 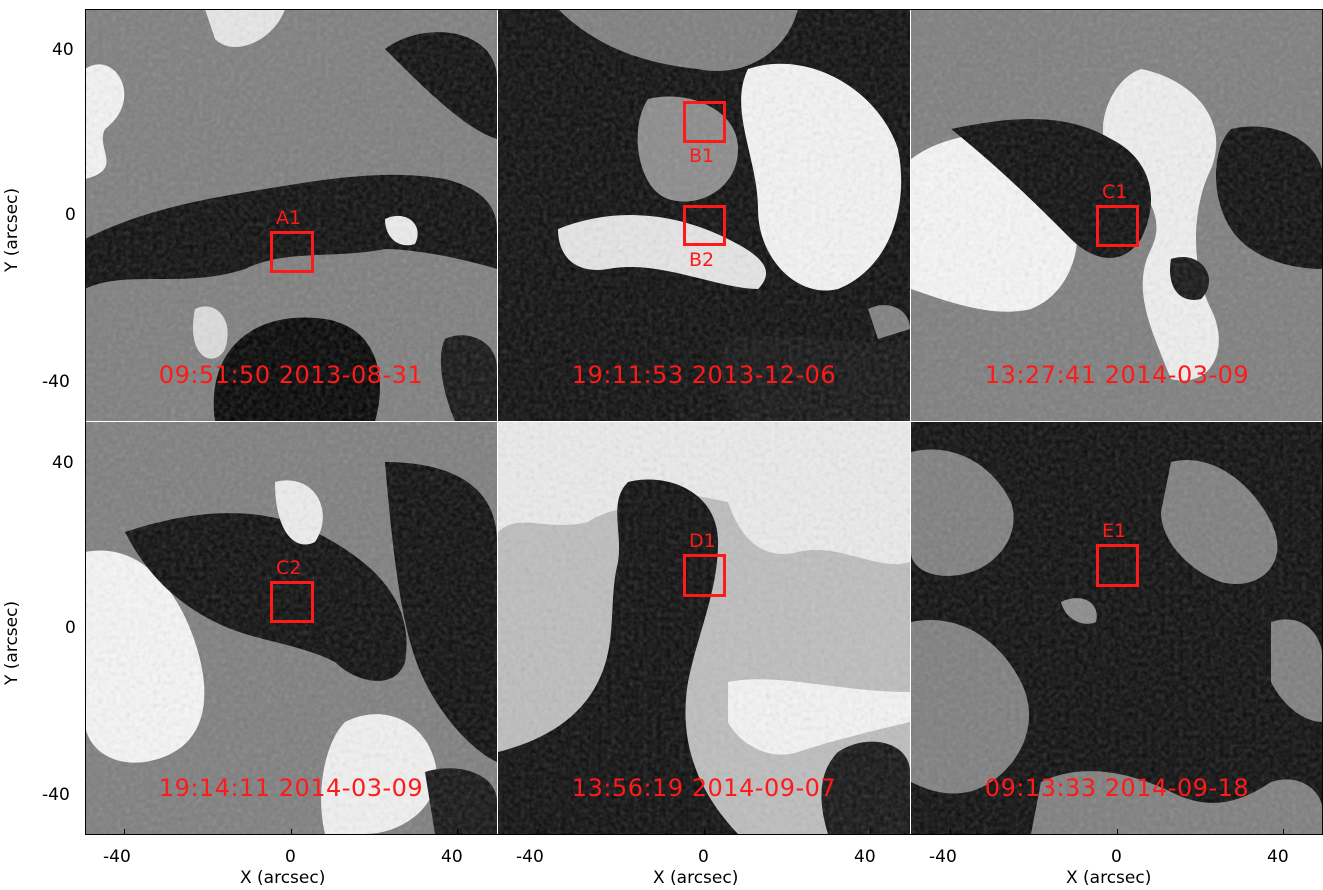 What do you see at coordinates (702, 541) in the screenshot?
I see `roi-label: D1` at bounding box center [702, 541].